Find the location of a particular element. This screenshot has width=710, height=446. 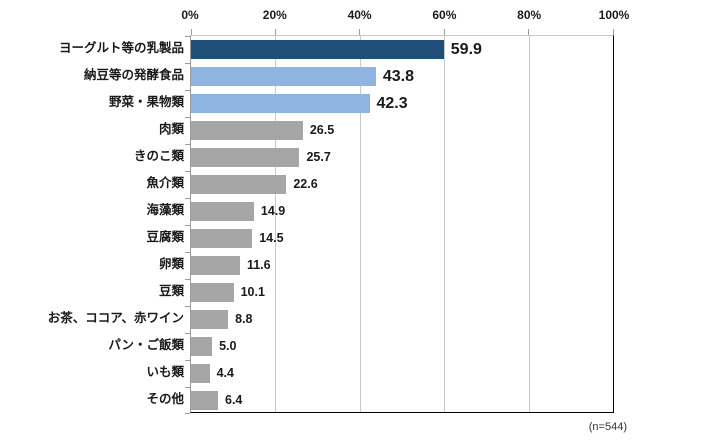

value-label: 11.6 is located at coordinates (258, 265).